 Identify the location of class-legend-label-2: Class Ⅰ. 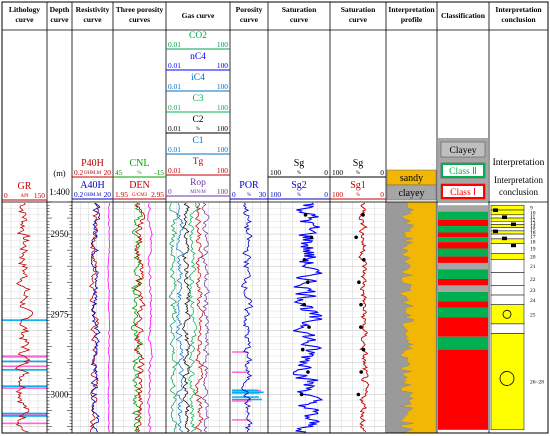
(463, 193).